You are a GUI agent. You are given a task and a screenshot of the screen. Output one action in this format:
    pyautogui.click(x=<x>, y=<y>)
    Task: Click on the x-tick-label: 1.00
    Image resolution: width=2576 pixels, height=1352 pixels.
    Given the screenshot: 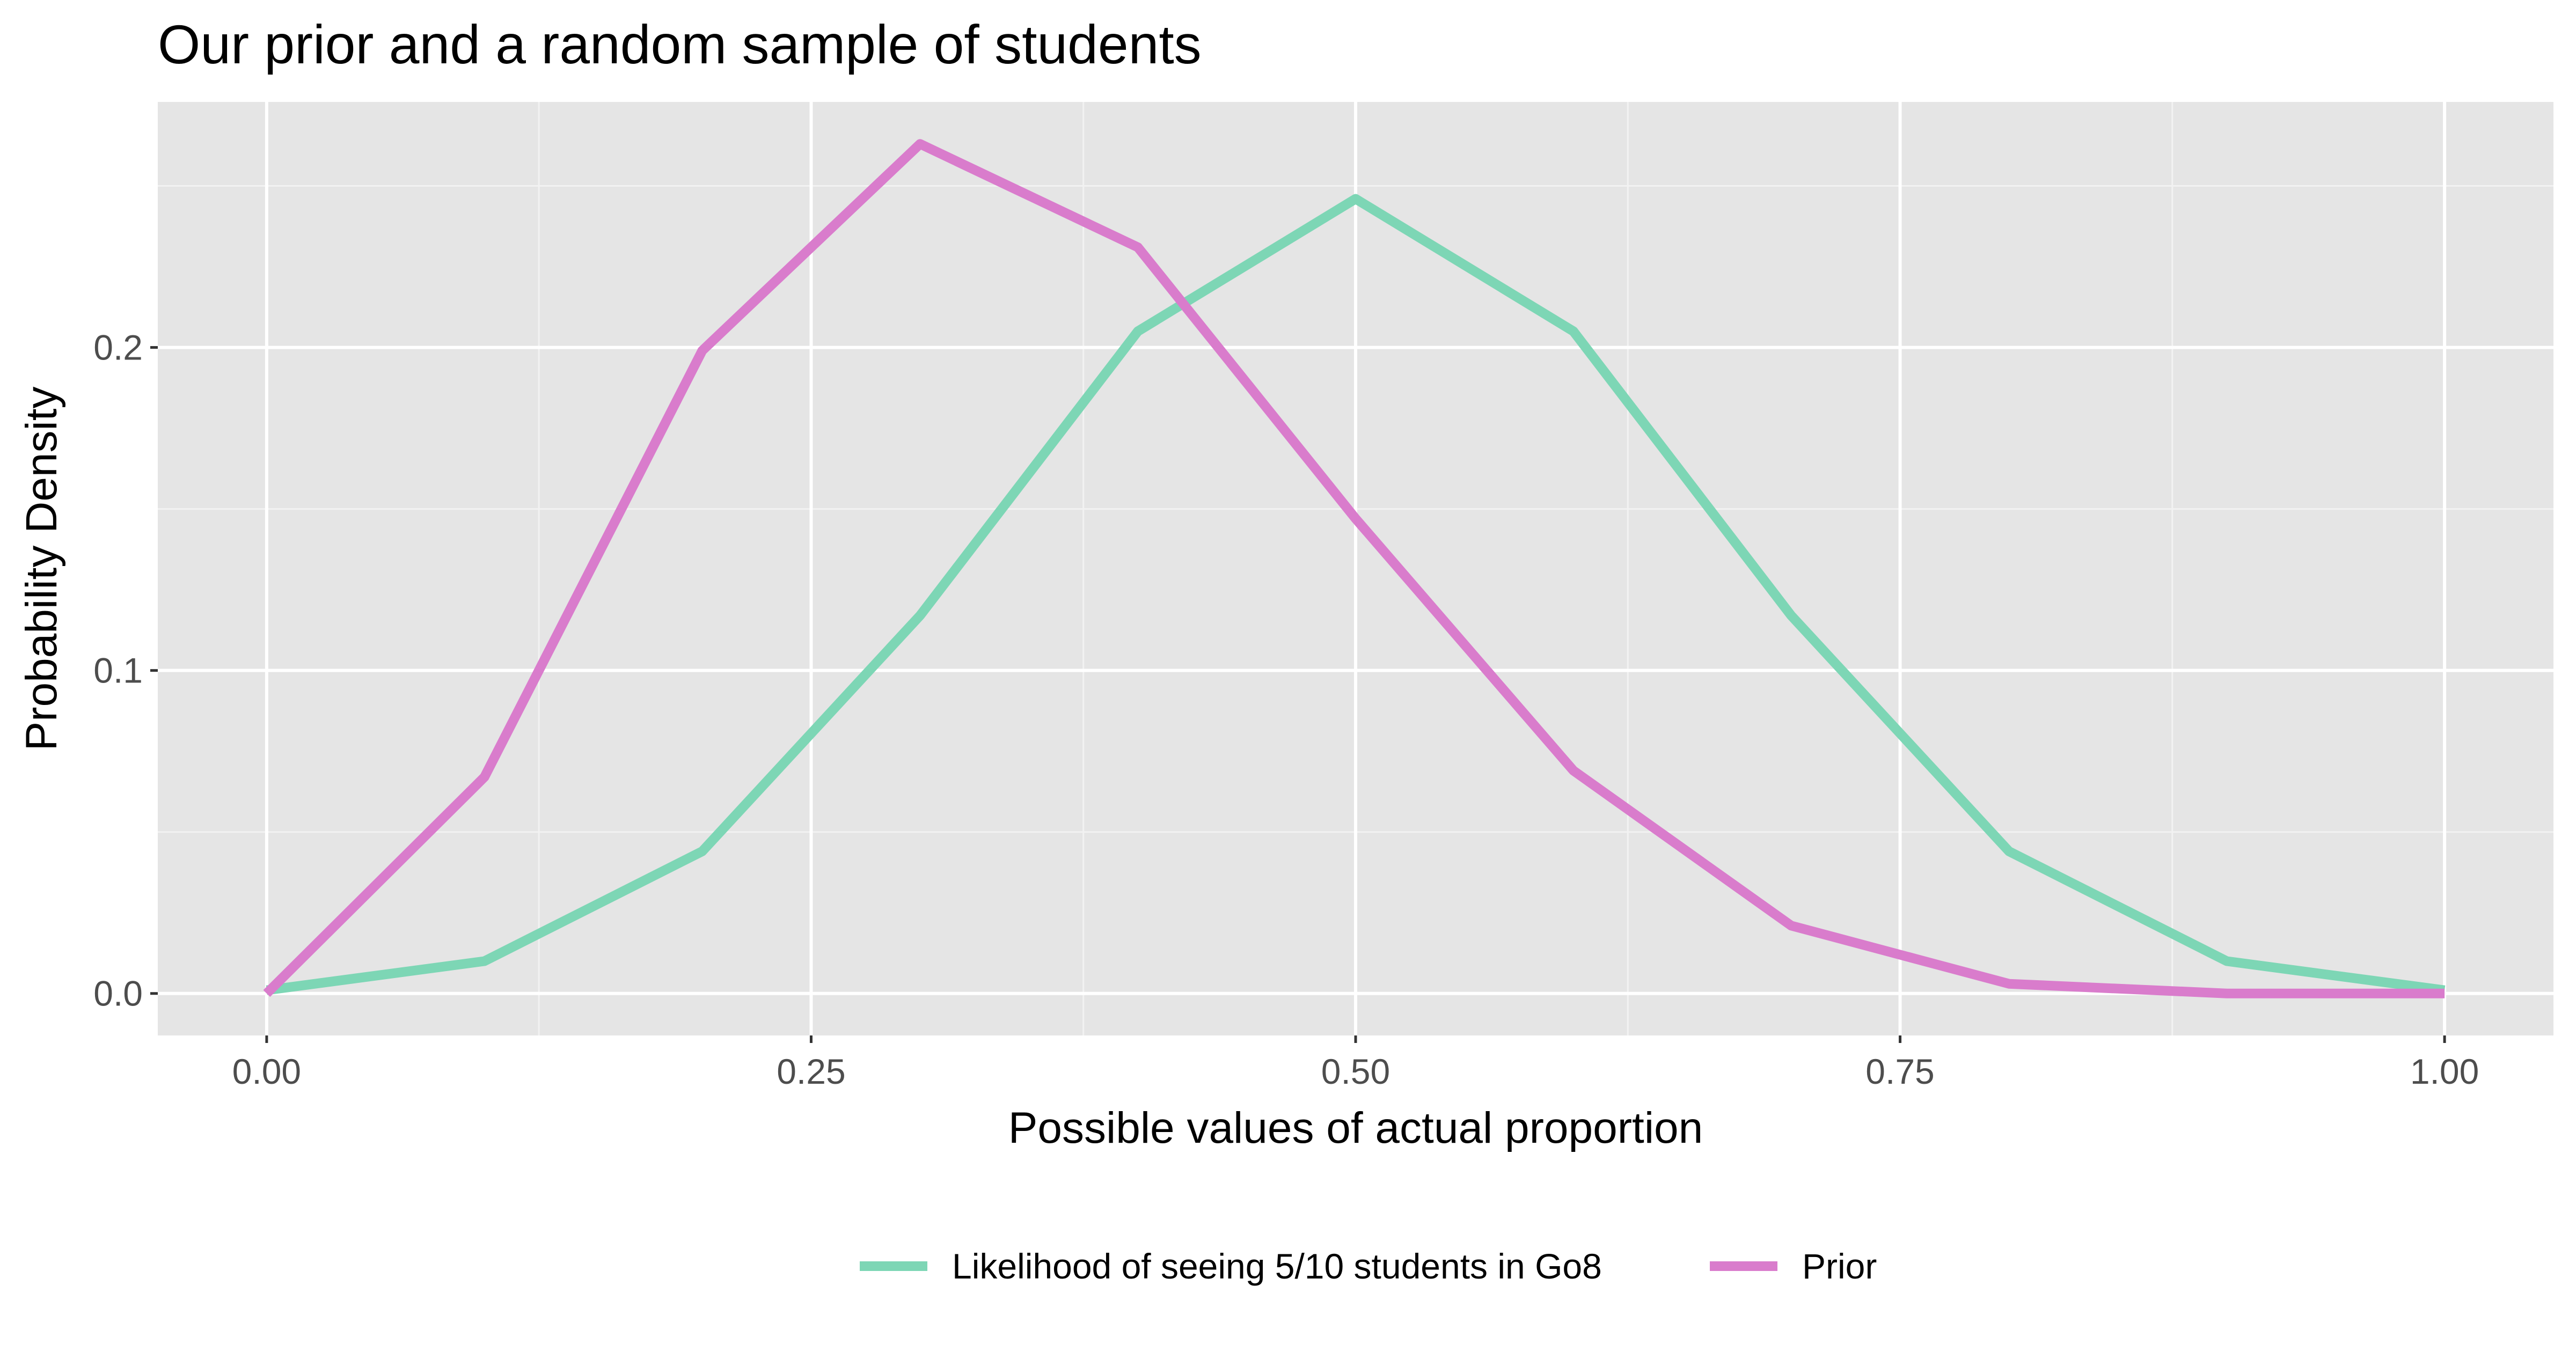 What is the action you would take?
    pyautogui.click(x=2444, y=1071)
    